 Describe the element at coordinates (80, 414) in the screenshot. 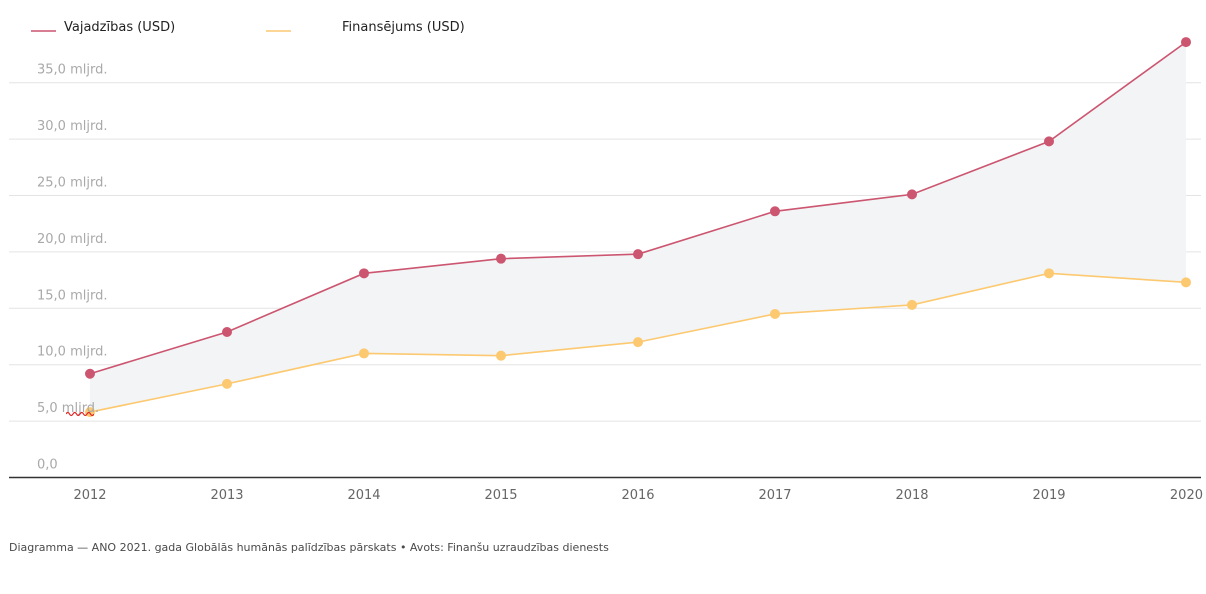

I see `spellcheck-underline` at that location.